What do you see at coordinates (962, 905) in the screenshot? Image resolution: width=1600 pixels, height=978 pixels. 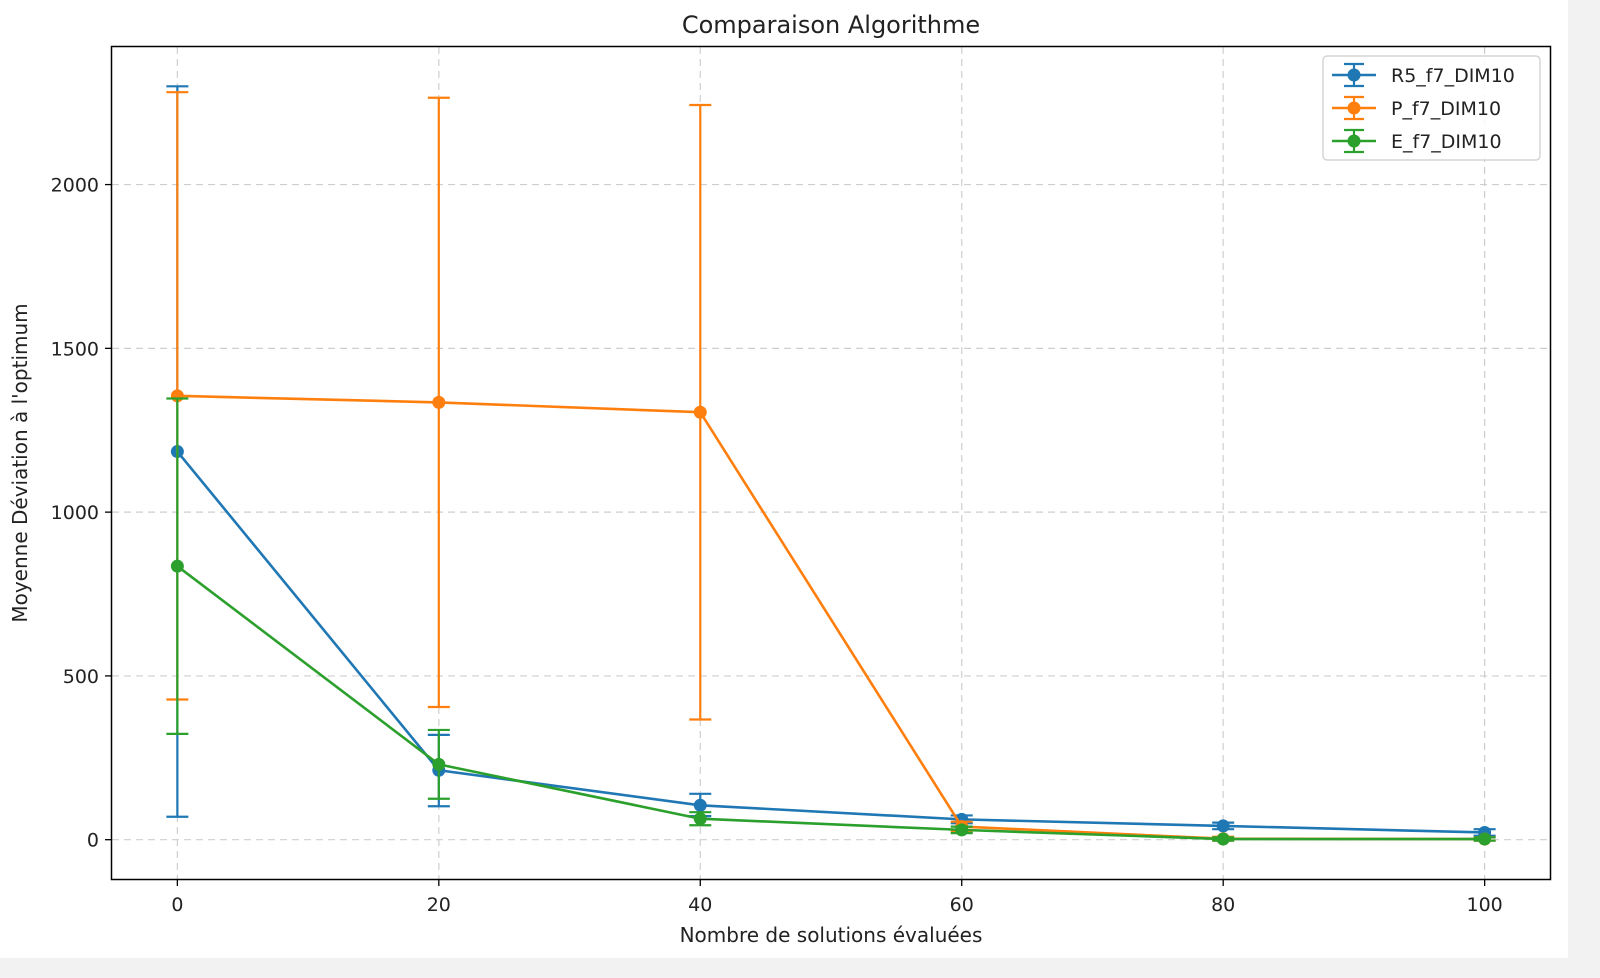 I see `x-tick-label: 60` at bounding box center [962, 905].